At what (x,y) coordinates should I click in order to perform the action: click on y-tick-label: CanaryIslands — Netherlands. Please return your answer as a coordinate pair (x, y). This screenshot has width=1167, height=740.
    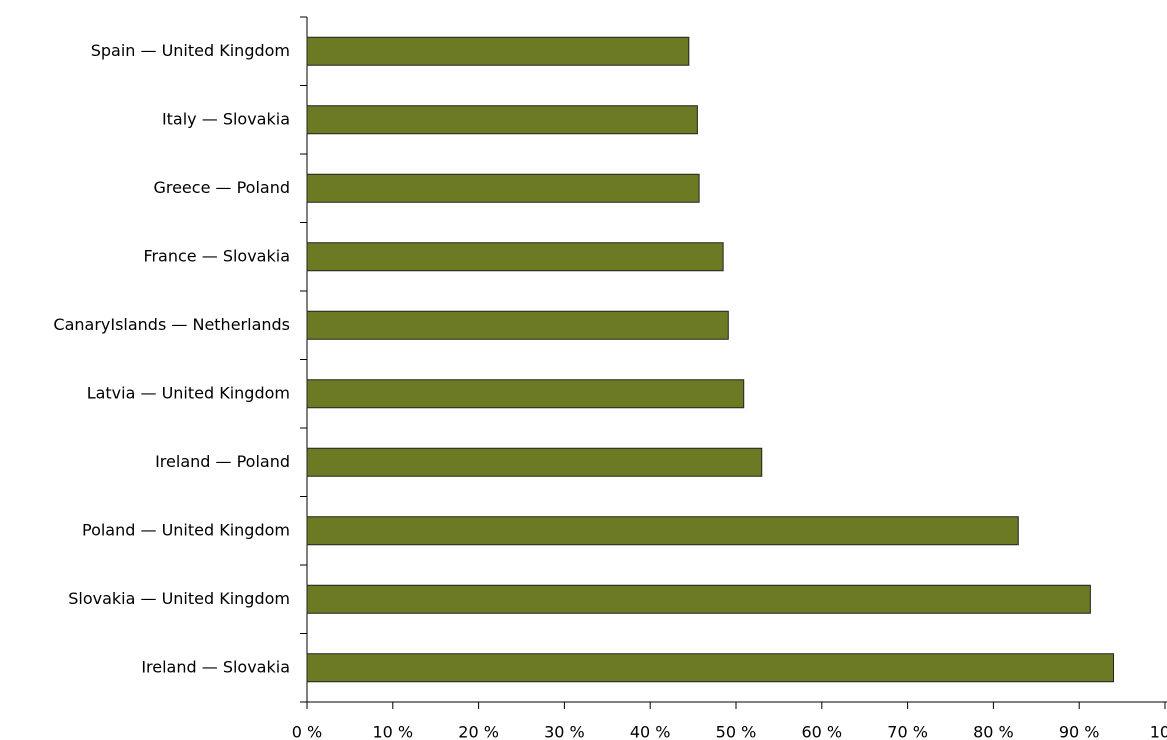
    Looking at the image, I should click on (171, 324).